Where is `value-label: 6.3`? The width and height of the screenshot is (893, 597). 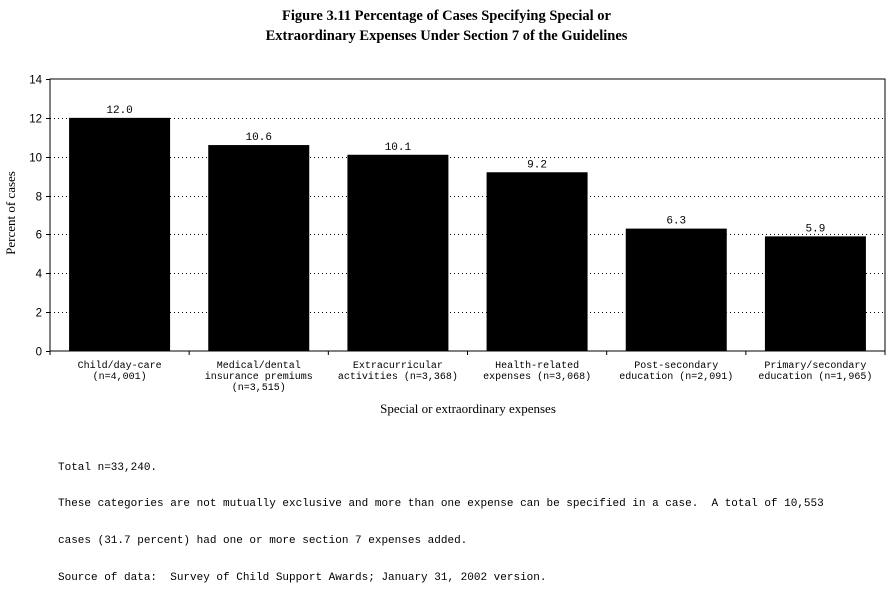
value-label: 6.3 is located at coordinates (676, 222).